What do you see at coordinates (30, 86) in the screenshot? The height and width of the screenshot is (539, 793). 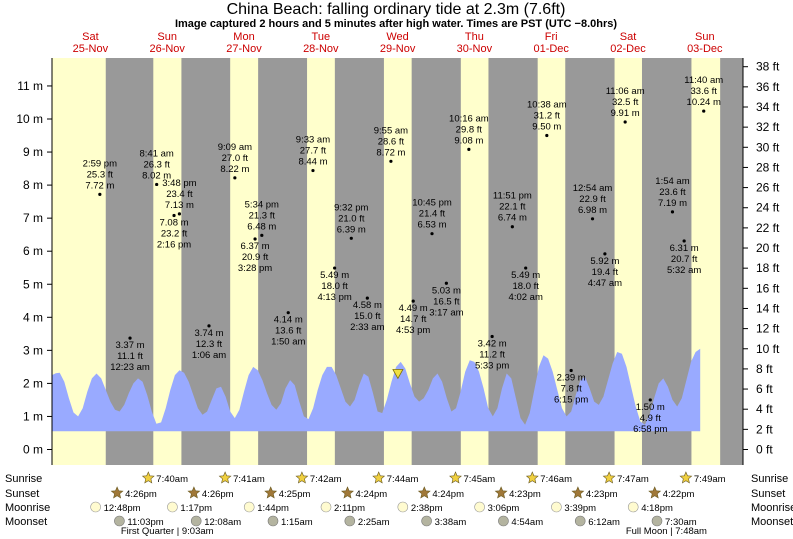 I see `left-tick-label: 11 m` at bounding box center [30, 86].